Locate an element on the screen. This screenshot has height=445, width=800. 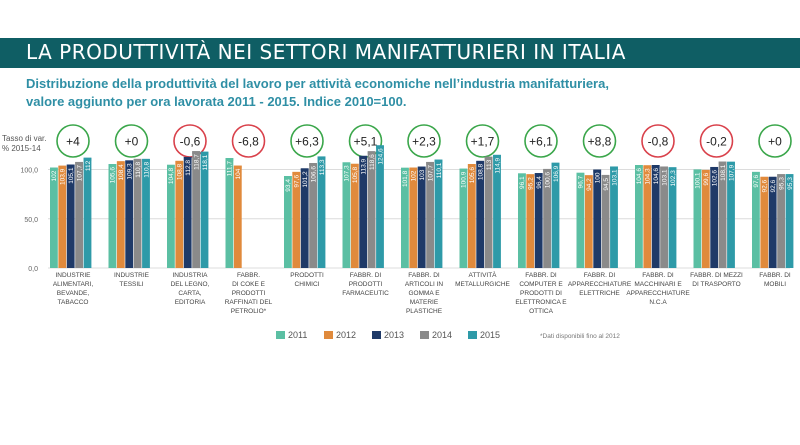
bar-value-label: 105,1 is located at coordinates (71, 175).